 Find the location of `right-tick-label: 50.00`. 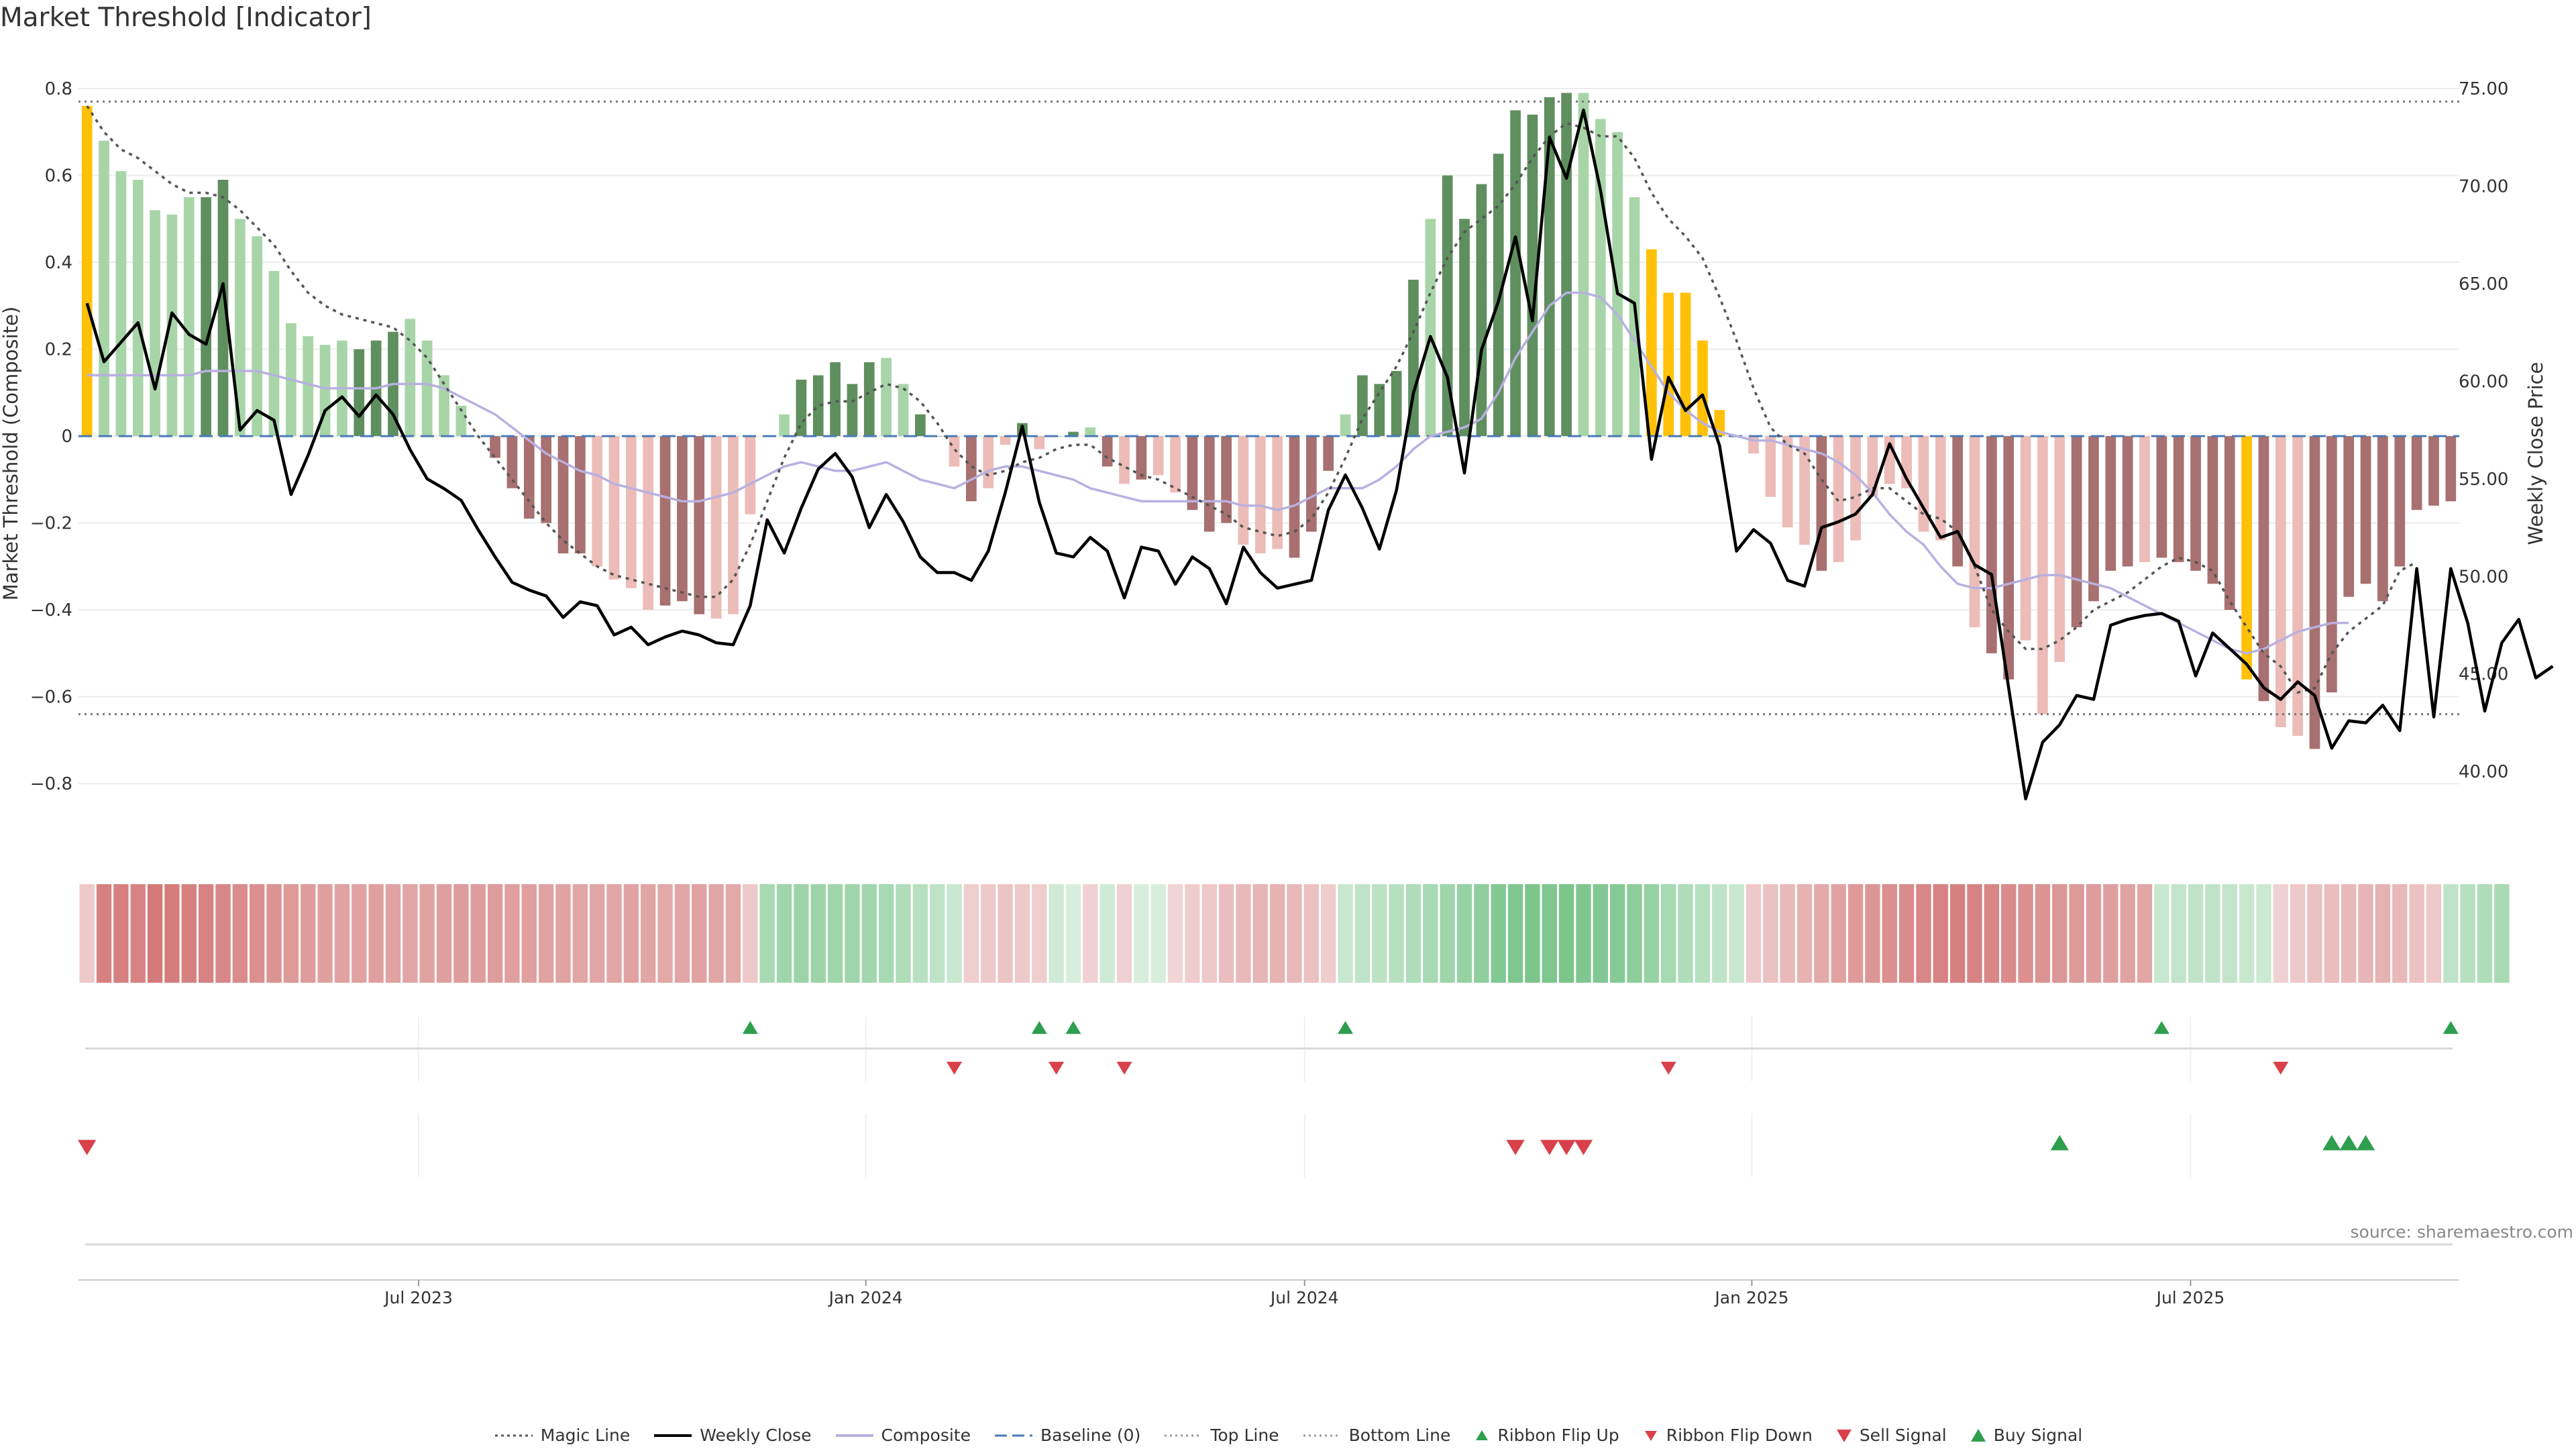

right-tick-label: 50.00 is located at coordinates (2483, 577).